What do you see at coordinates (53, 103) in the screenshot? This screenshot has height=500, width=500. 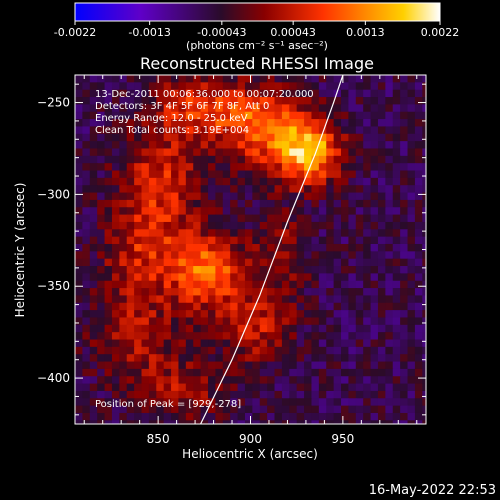 I see `y-tick-label: −250` at bounding box center [53, 103].